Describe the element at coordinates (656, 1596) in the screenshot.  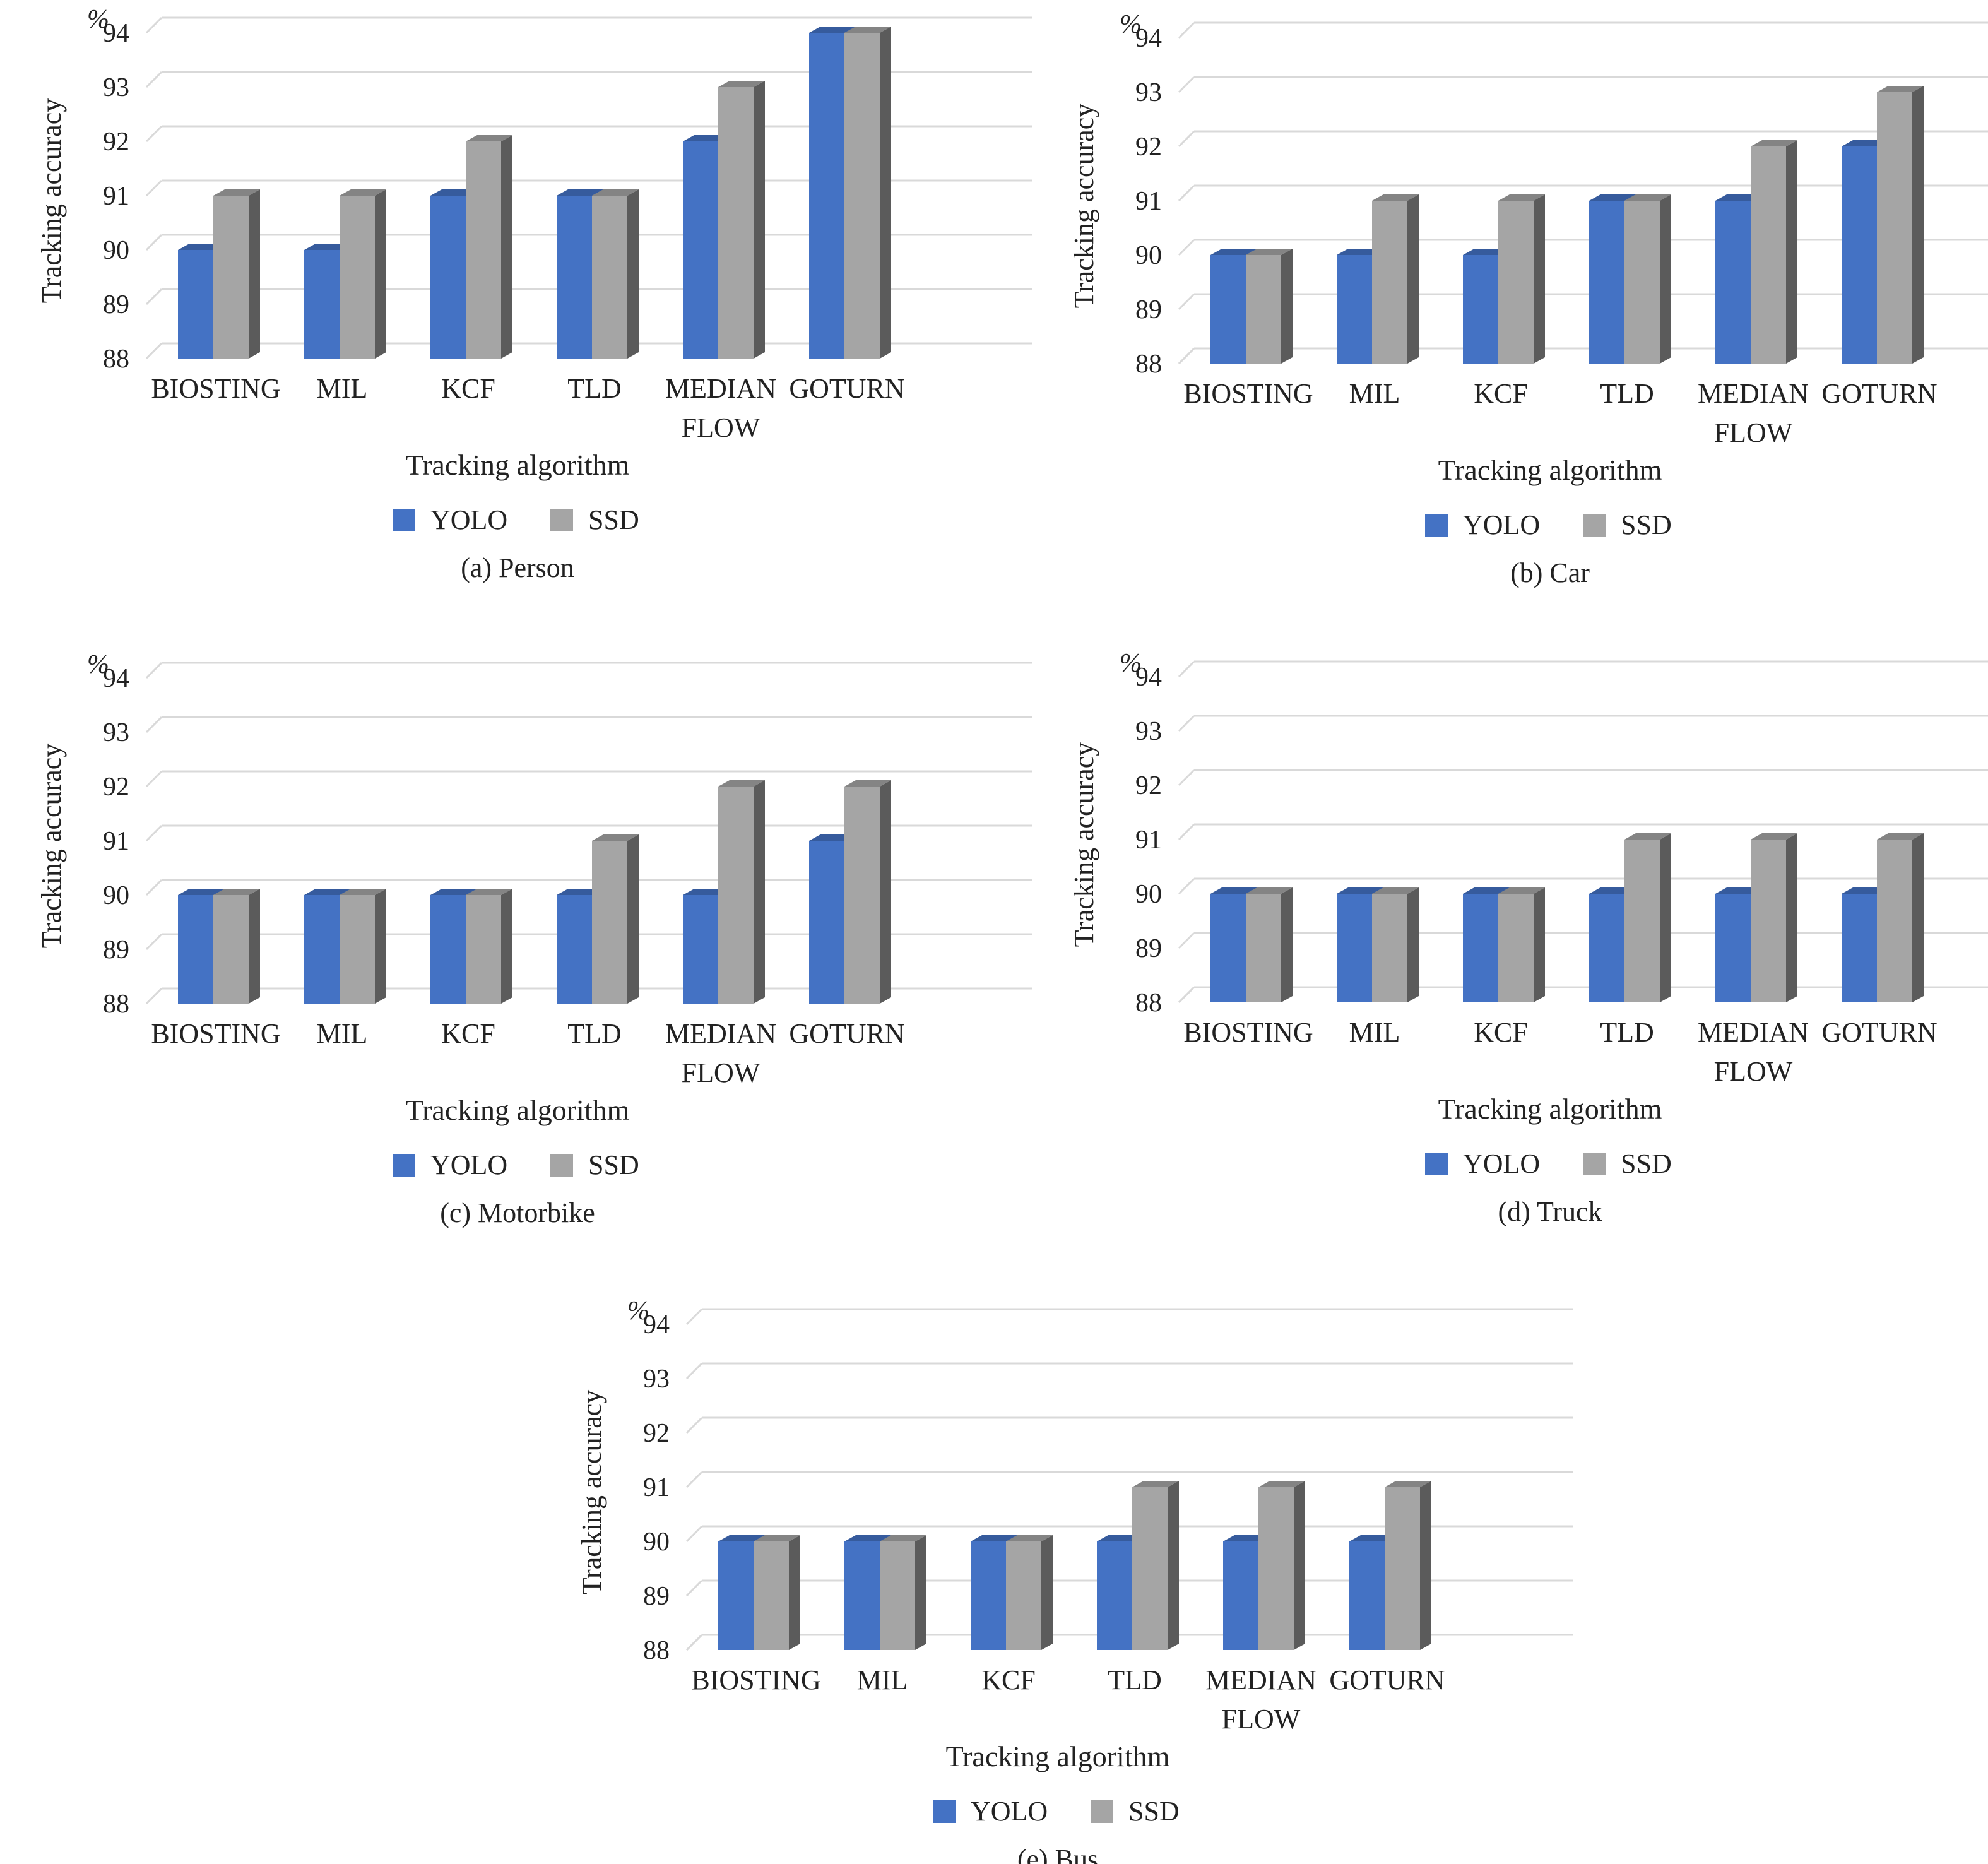
I see `y-tick-label: 89` at that location.